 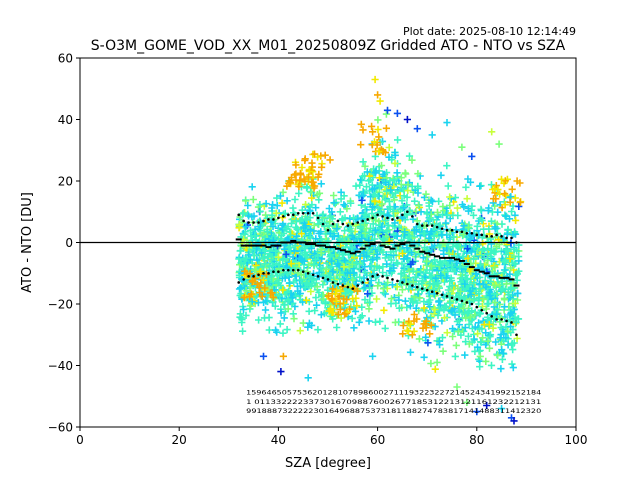 I want to click on x-tick-label: 80, so click(x=476, y=440).